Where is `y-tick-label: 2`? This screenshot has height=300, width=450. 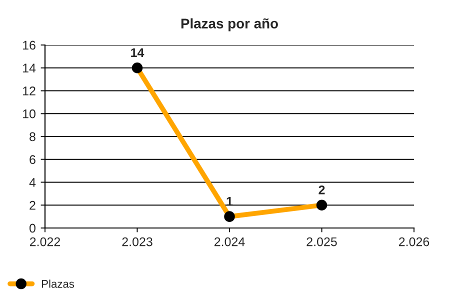
y-tick-label: 2 is located at coordinates (33, 205).